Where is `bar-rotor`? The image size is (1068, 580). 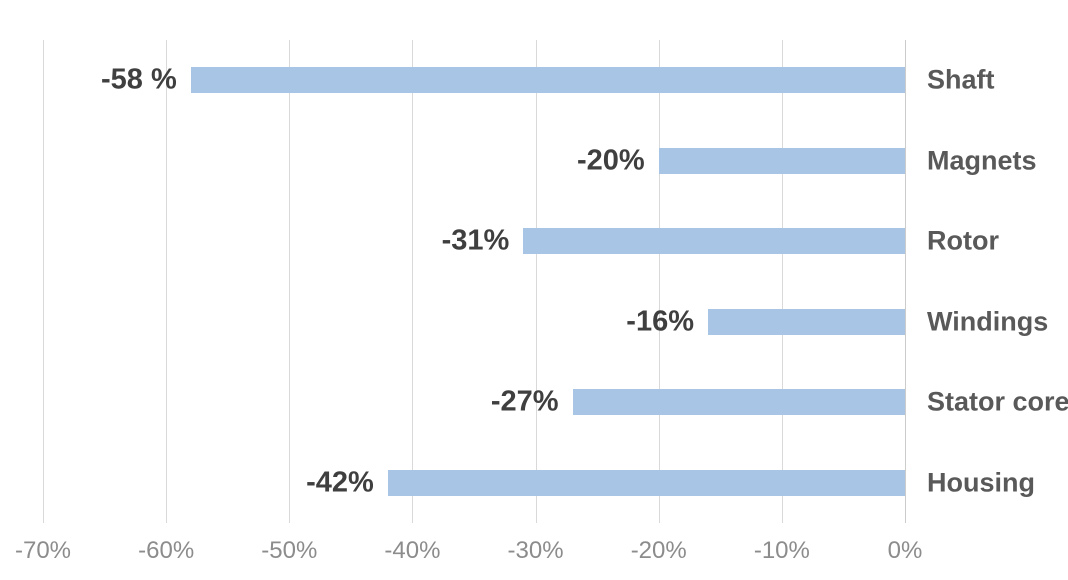 bar-rotor is located at coordinates (714, 241).